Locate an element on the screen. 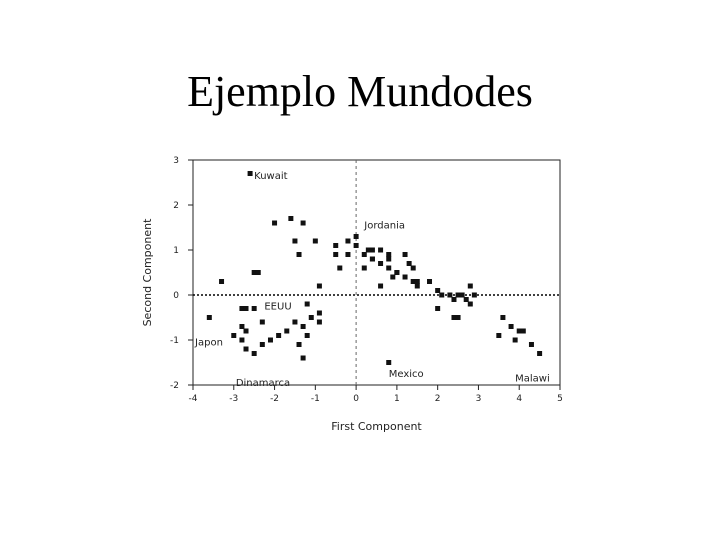  point-label: Malawi is located at coordinates (532, 378).